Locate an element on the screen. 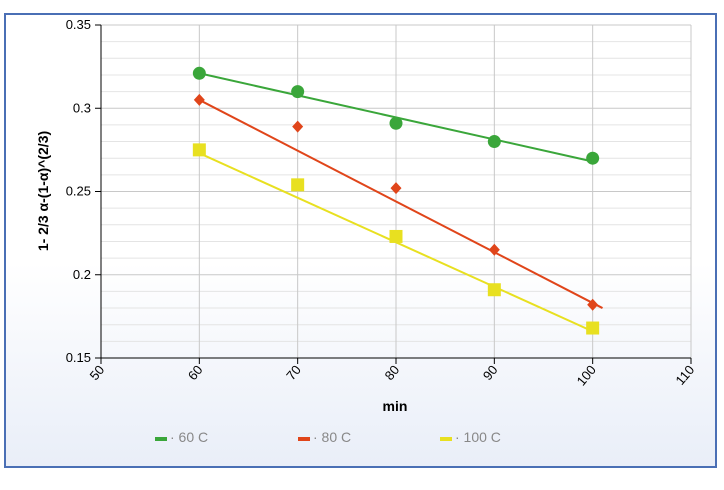  y-tick-label: 0.2 is located at coordinates (82, 274).